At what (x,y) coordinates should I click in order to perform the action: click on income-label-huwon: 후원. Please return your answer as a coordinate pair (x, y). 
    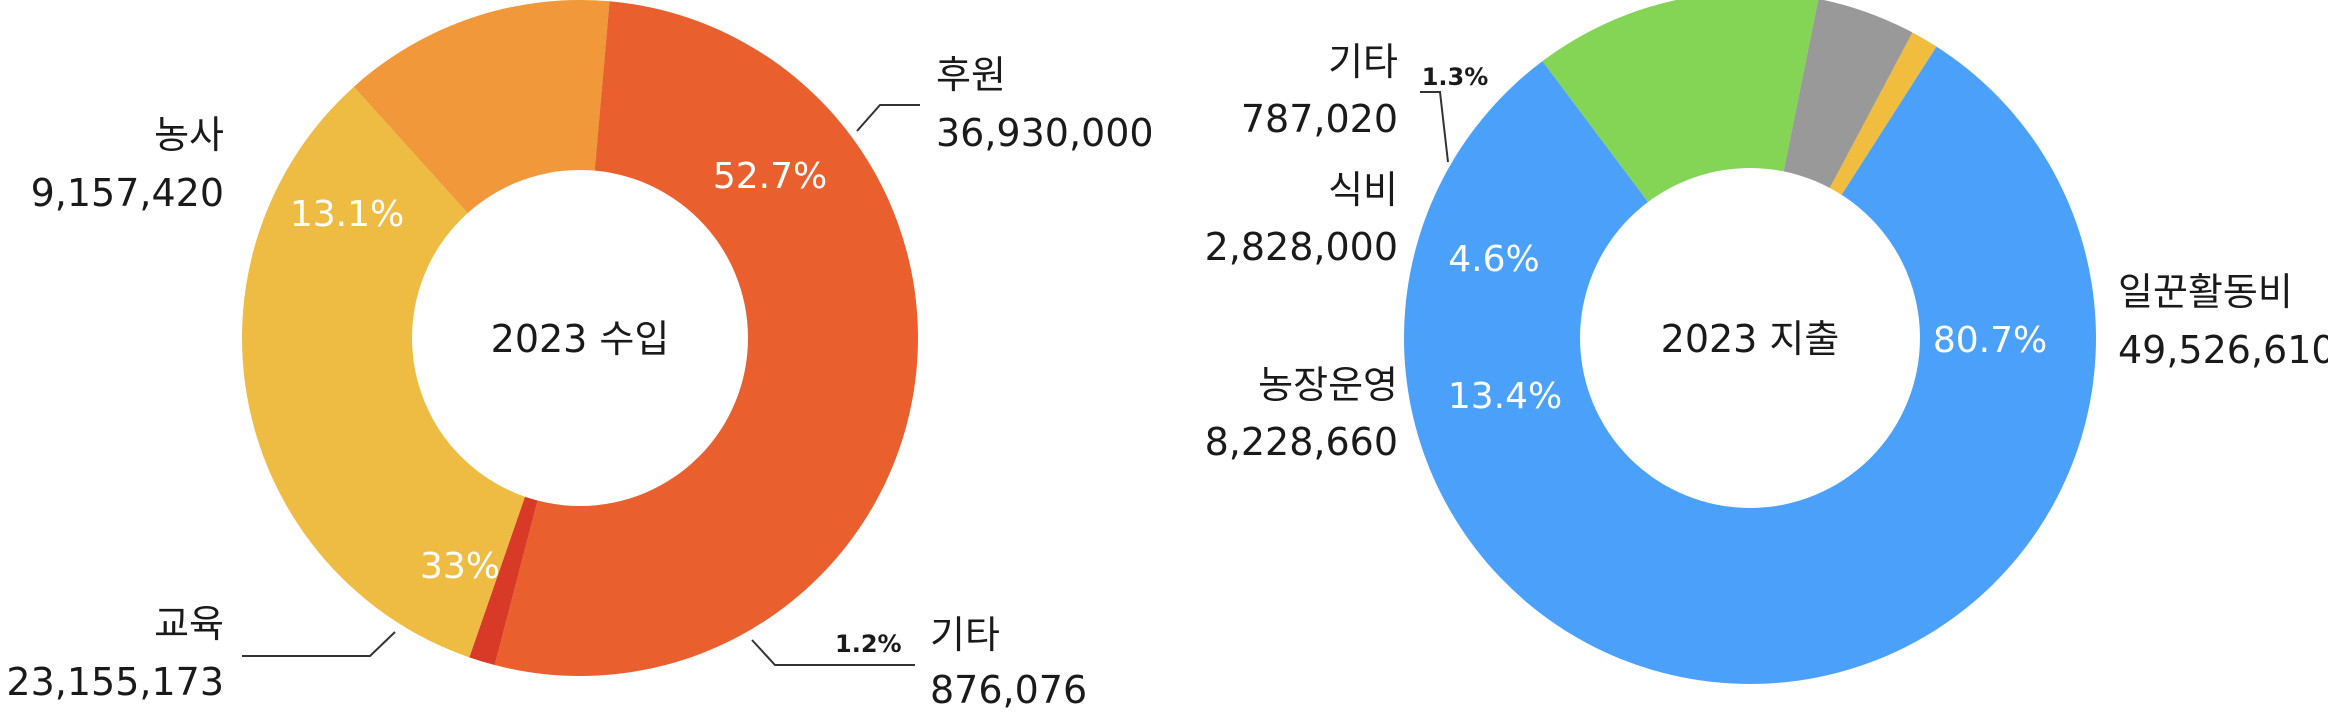
    Looking at the image, I should click on (971, 75).